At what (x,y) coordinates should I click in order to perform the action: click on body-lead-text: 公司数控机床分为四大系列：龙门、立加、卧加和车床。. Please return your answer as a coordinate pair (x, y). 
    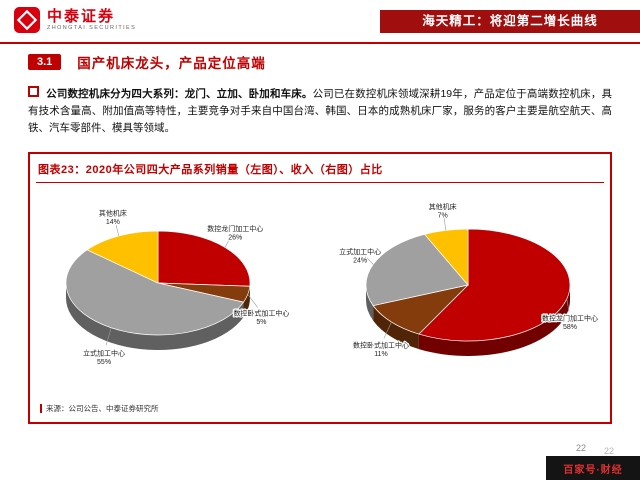
    Looking at the image, I should click on (179, 94).